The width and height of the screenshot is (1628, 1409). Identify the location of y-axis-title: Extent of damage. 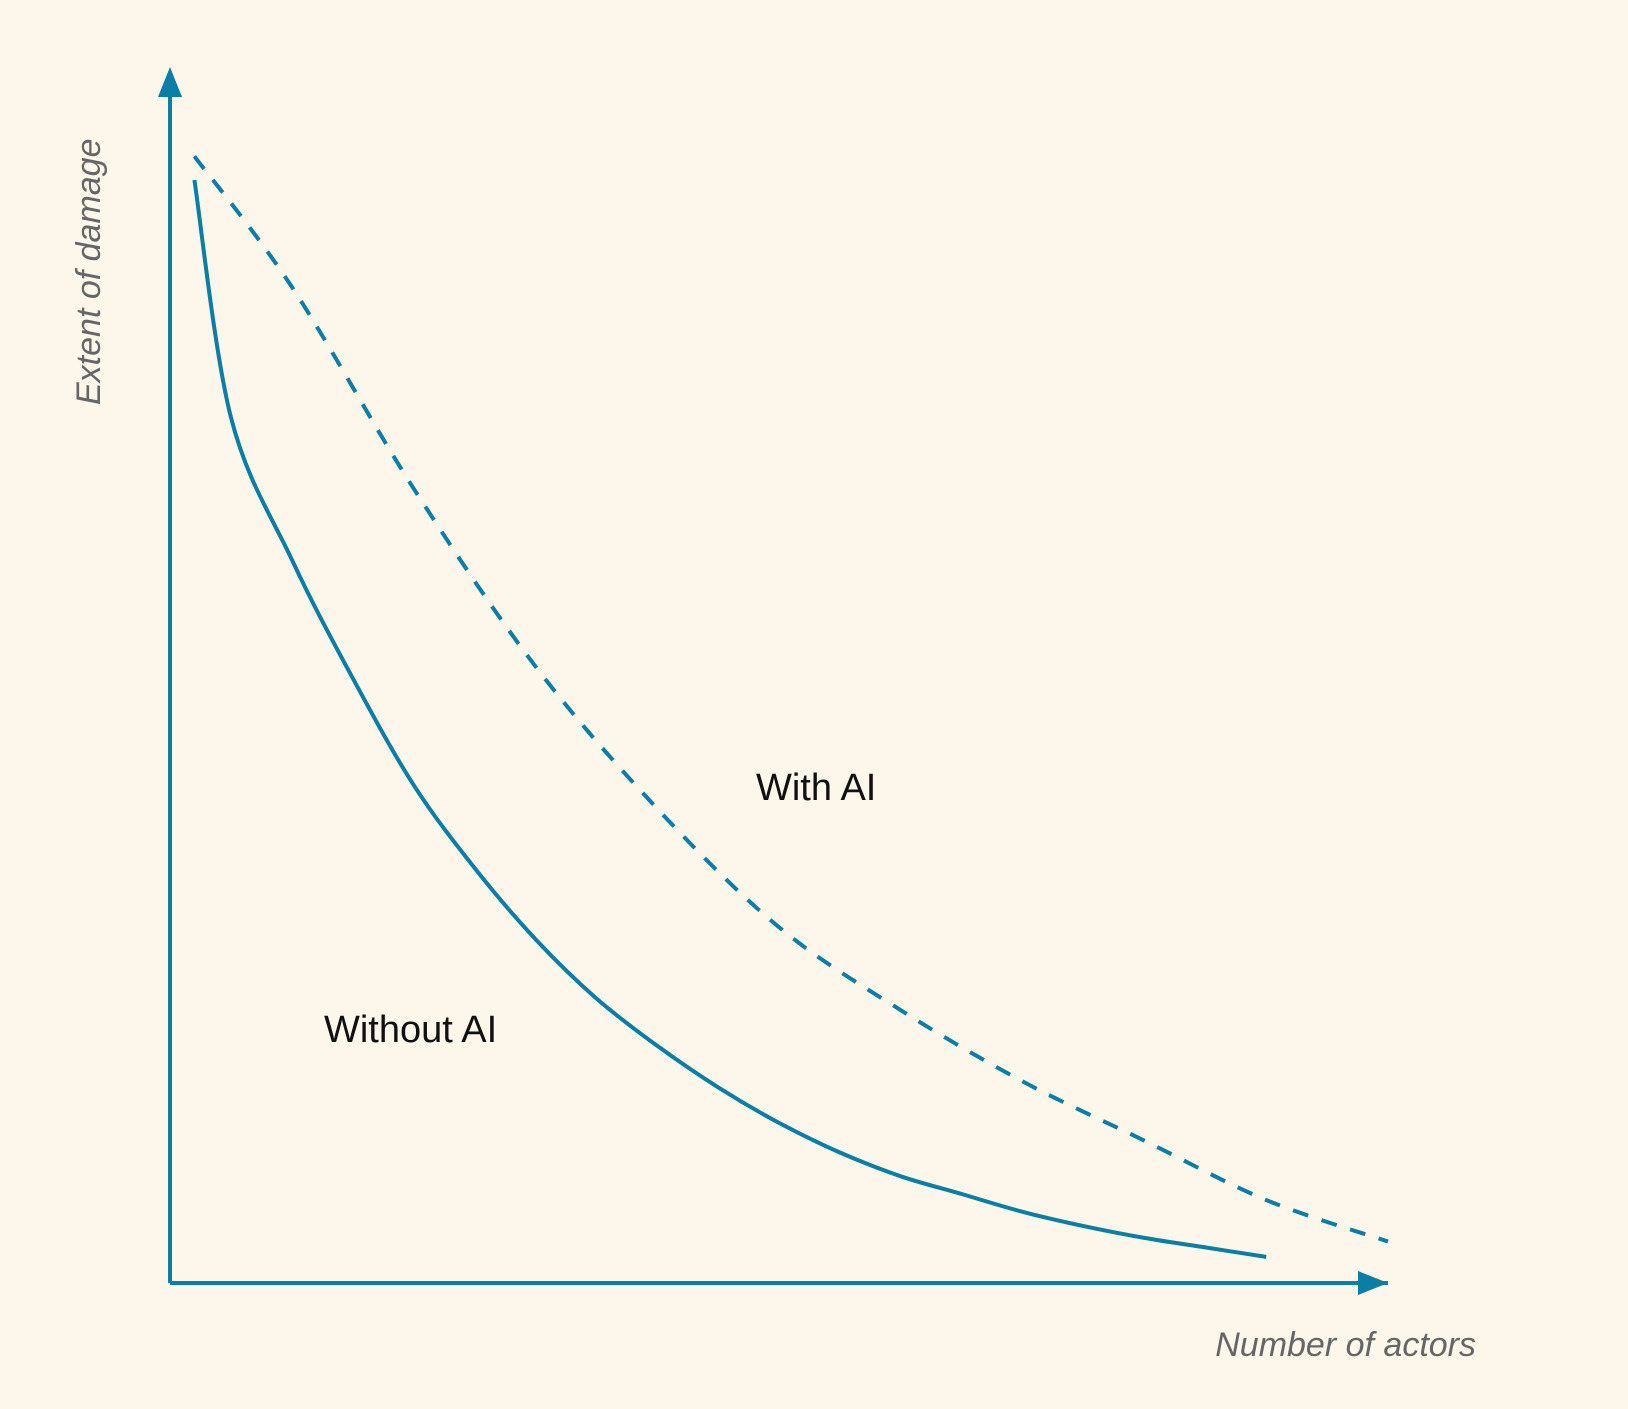
(89, 271).